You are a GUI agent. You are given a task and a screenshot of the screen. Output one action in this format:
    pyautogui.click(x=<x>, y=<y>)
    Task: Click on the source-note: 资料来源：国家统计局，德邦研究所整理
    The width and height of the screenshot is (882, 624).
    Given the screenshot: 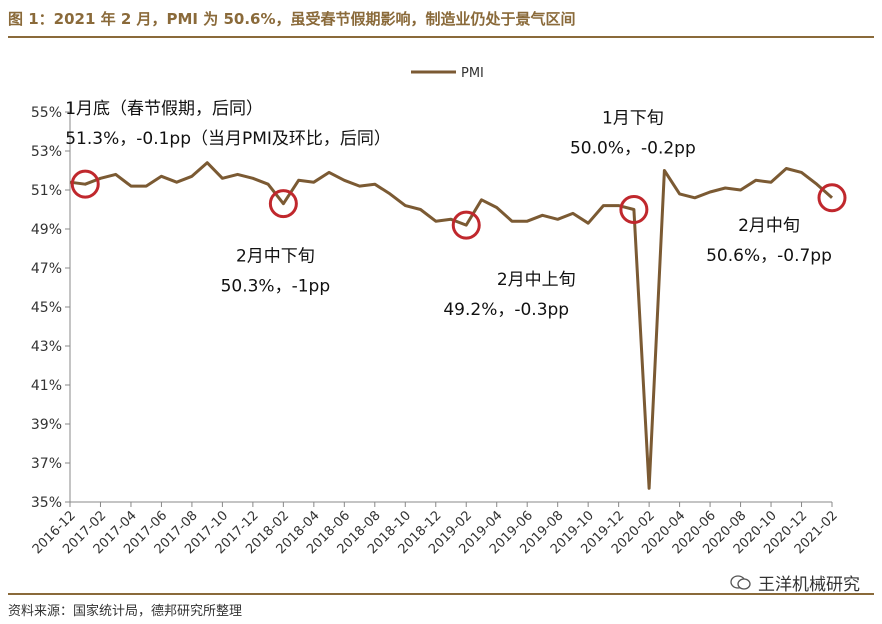 What is the action you would take?
    pyautogui.click(x=125, y=611)
    